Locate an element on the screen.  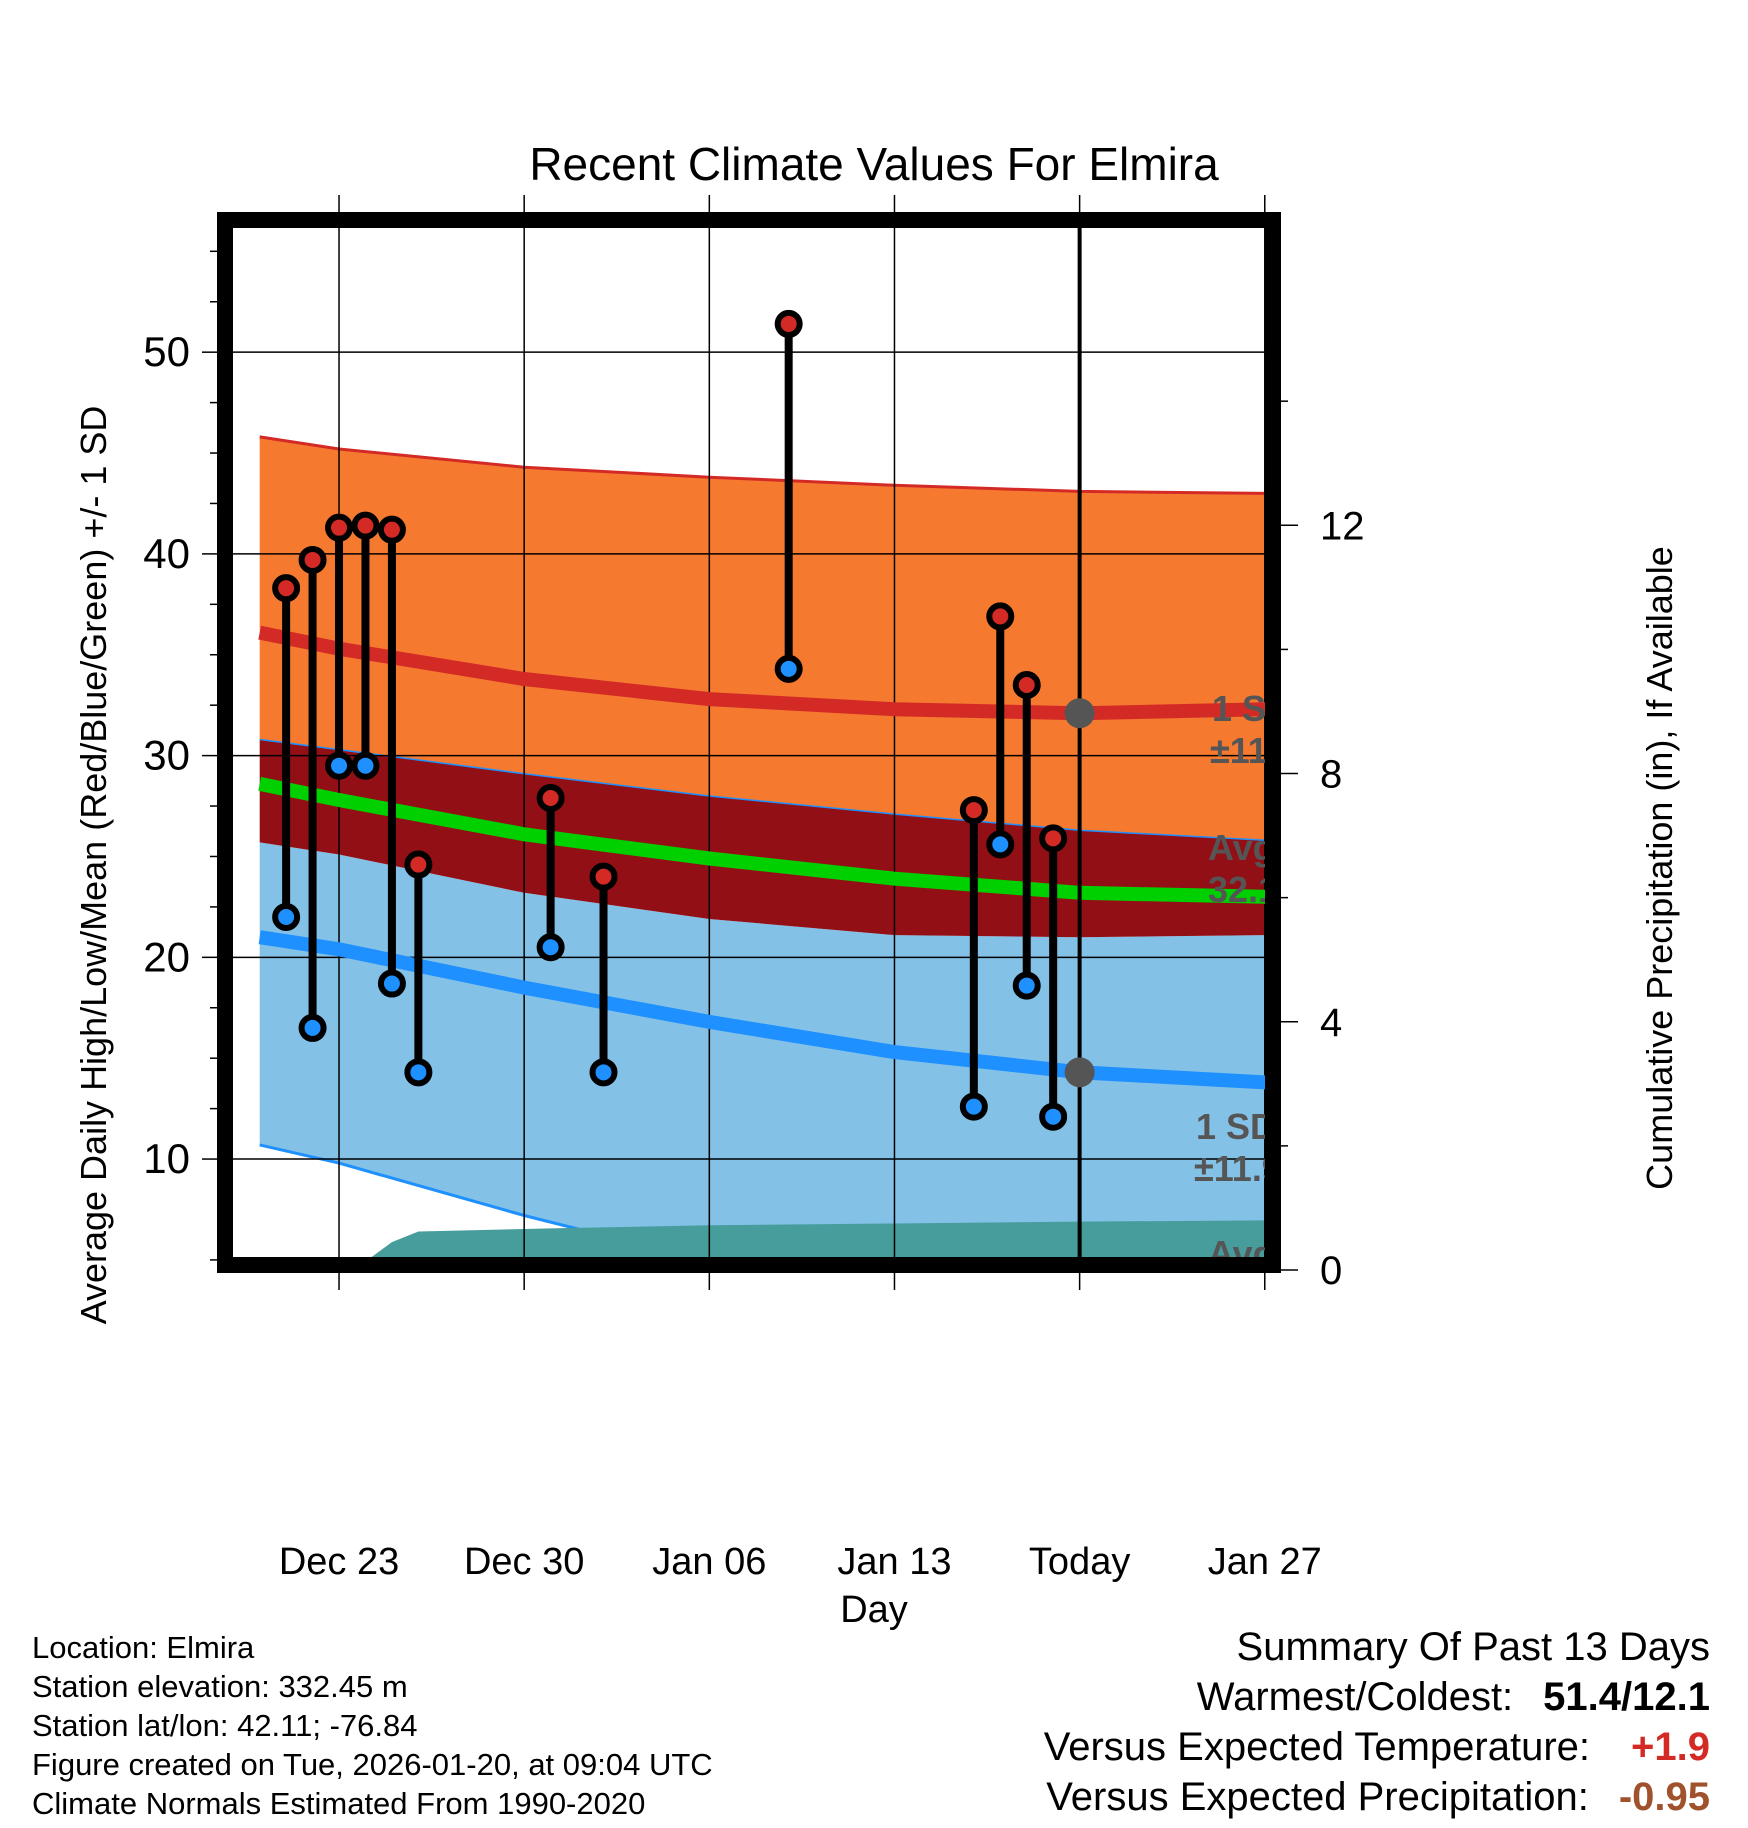
x-tick-label: Jan 06 is located at coordinates (709, 1562).